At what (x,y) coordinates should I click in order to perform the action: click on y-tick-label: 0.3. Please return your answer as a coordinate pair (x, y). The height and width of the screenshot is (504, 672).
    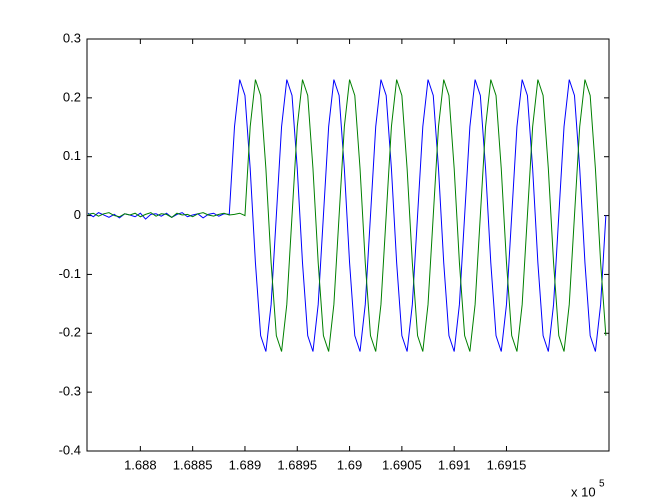
    Looking at the image, I should click on (72, 37).